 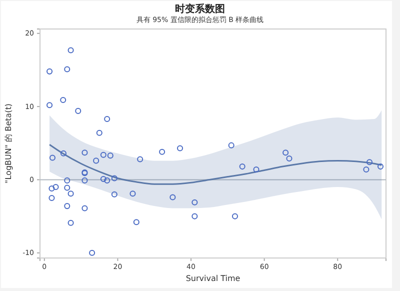 I want to click on y-axis-title: "LogBUN" 的 Beta(t), so click(x=8, y=144).